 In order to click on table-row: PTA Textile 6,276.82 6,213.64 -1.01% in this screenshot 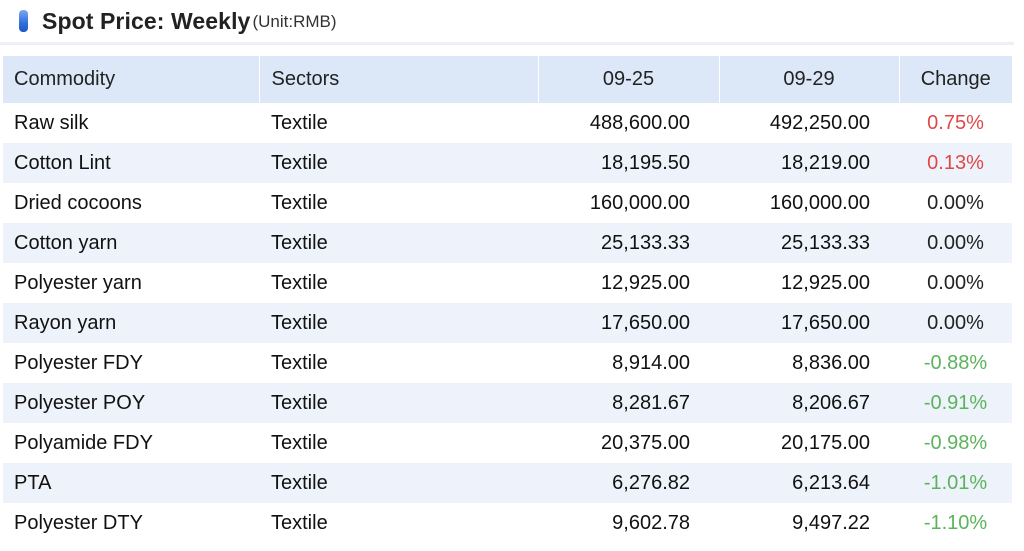, I will do `click(507, 483)`.